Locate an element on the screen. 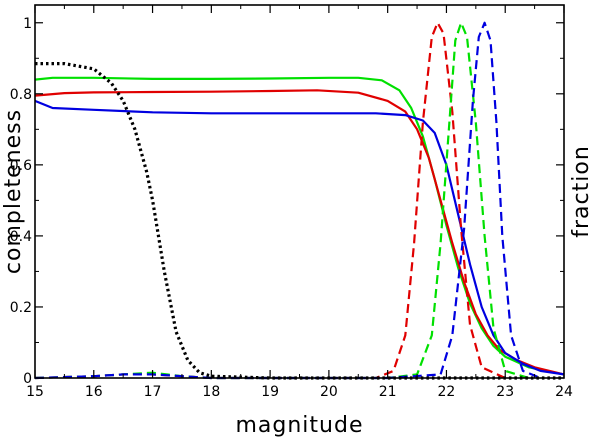  x-tick-label: 16 is located at coordinates (94, 392).